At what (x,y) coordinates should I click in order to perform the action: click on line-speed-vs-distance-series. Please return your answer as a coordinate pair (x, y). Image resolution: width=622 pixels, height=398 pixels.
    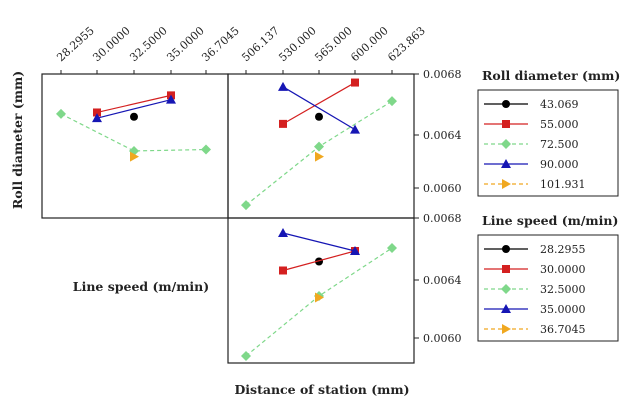
    Looking at the image, I should click on (319, 294).